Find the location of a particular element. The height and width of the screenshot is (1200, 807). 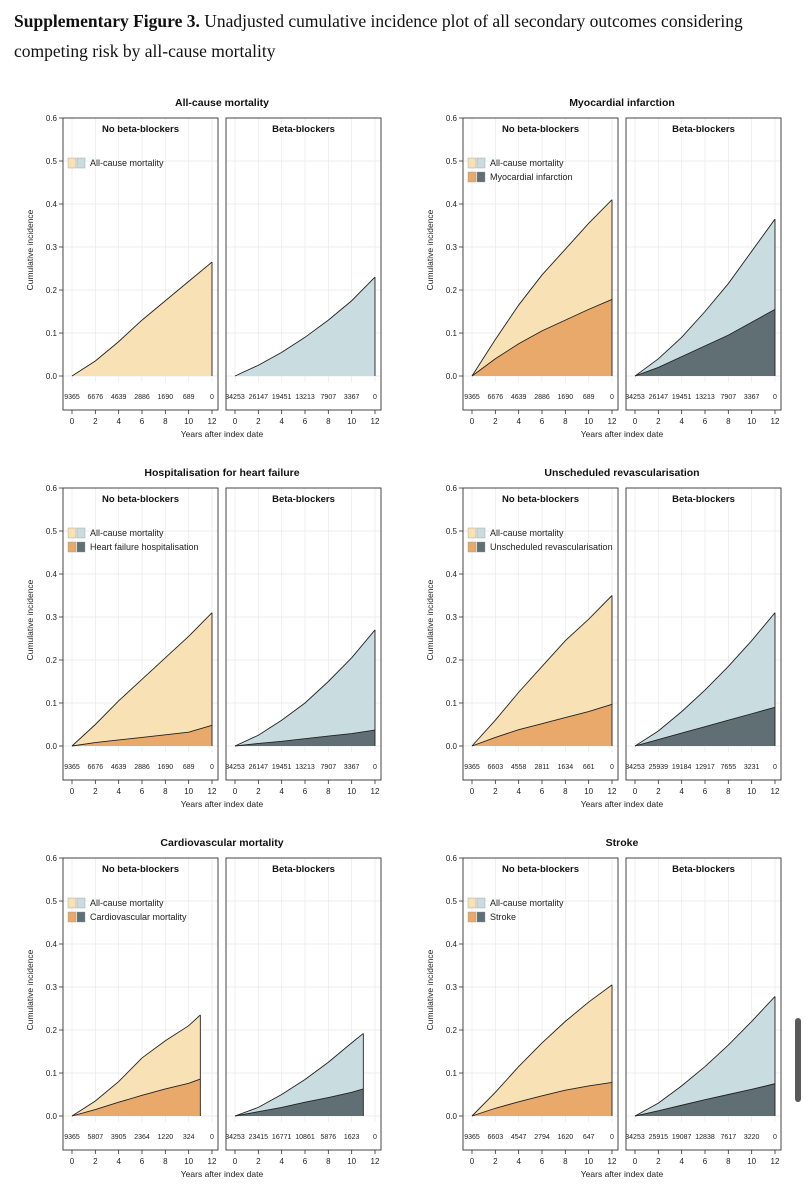

chart-3-bb-risk-count: 19451 is located at coordinates (282, 767).